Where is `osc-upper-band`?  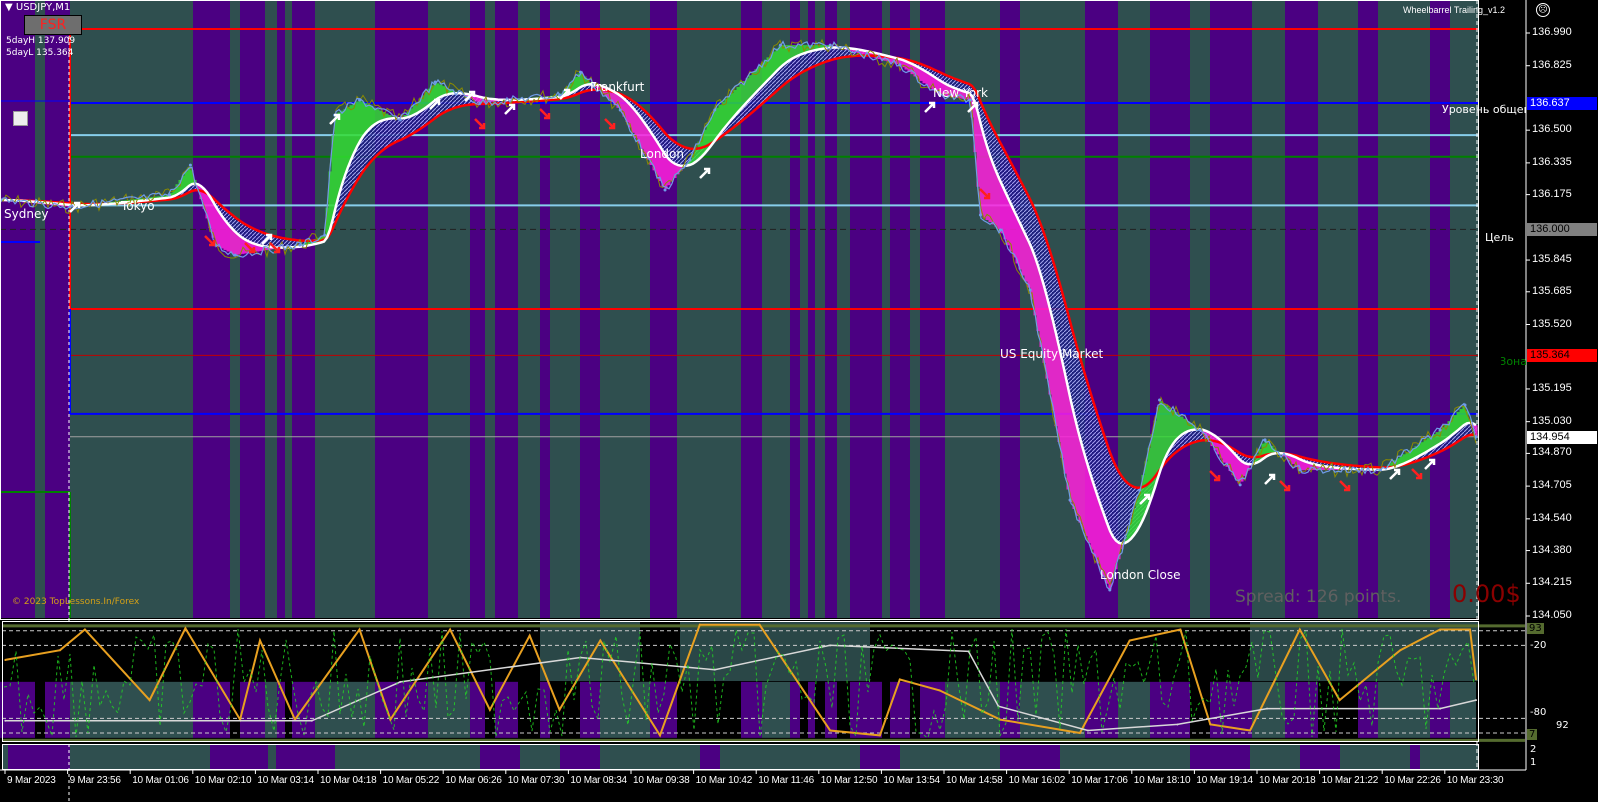
osc-upper-band is located at coordinates (590, 651).